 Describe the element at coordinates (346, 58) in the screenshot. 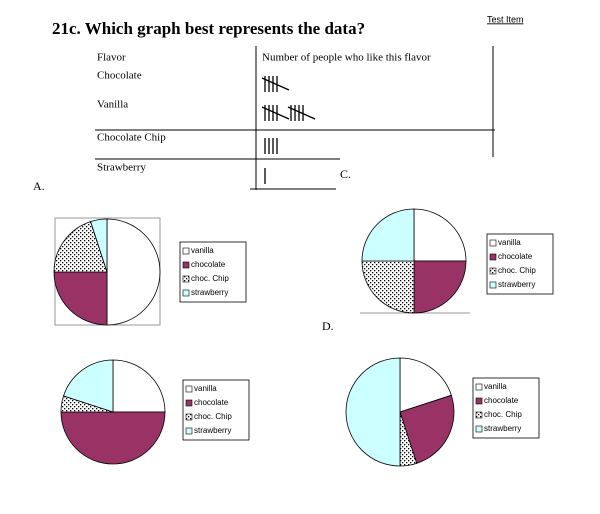

I see `column-header: Number of people who like this flavor` at that location.